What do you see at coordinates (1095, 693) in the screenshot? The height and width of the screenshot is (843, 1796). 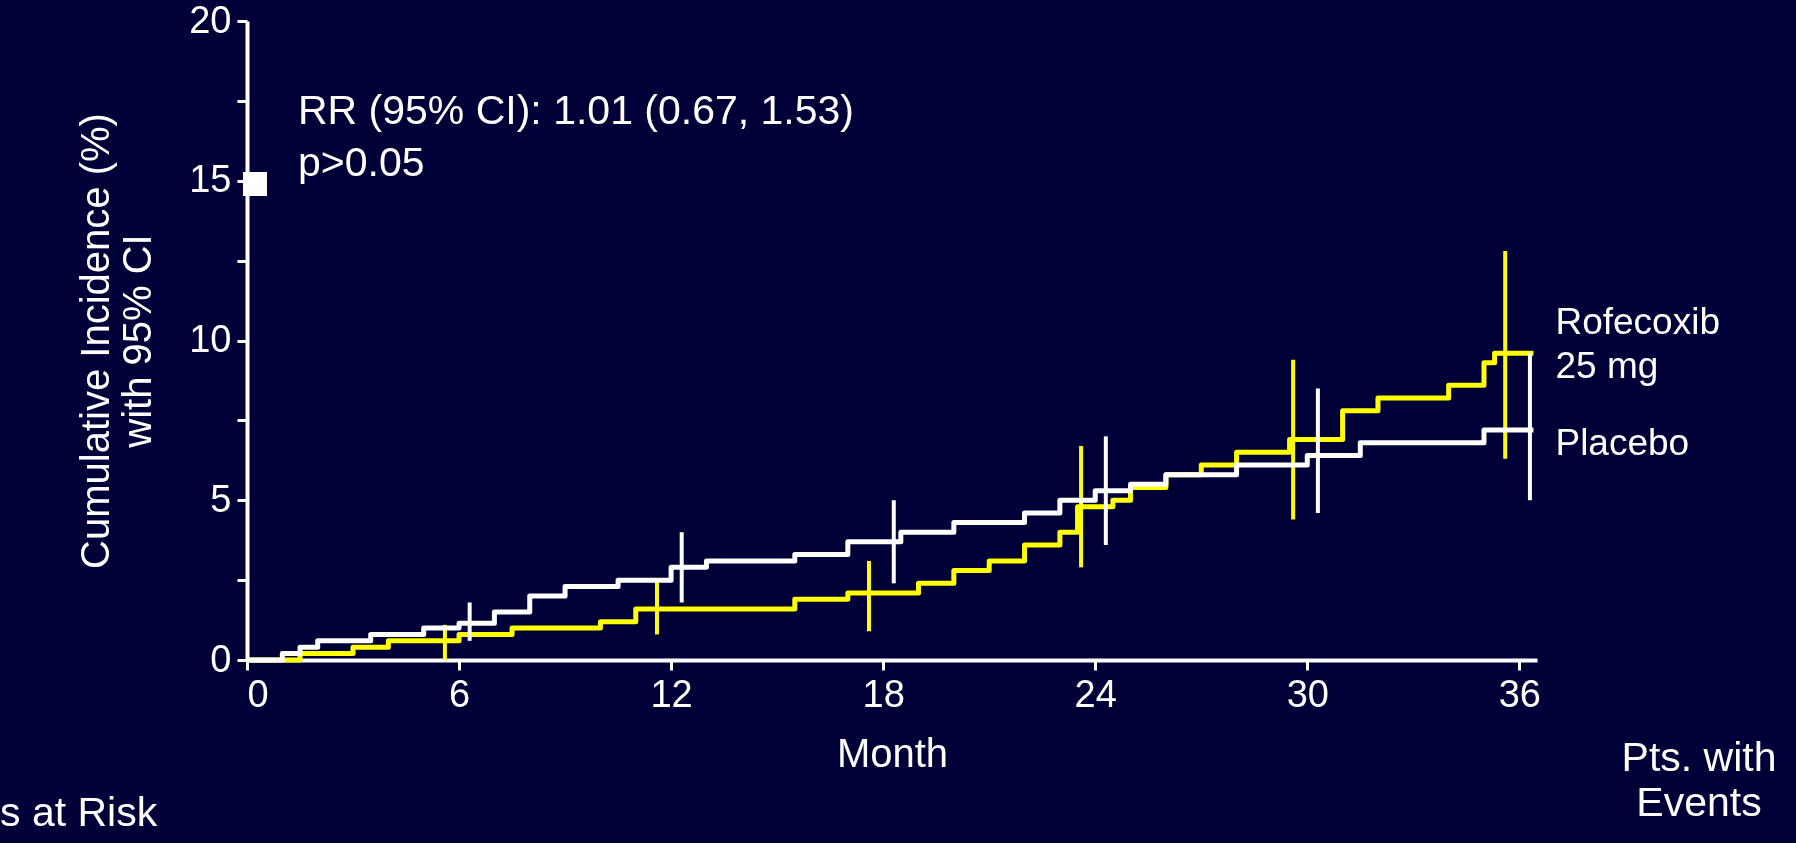 I see `x-tick-label: 24` at bounding box center [1095, 693].